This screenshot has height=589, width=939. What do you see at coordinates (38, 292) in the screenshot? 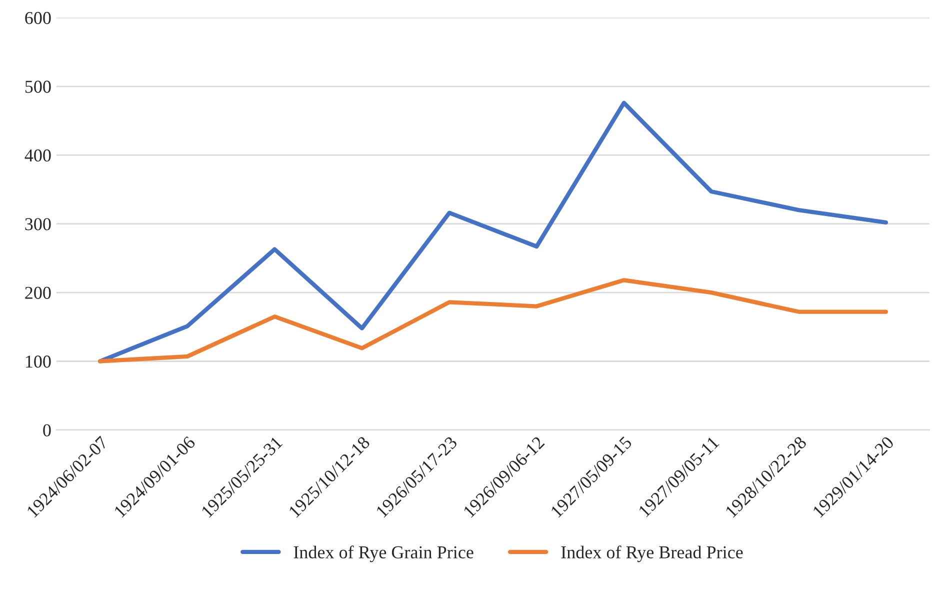
I see `y-tick-label: 200` at bounding box center [38, 292].